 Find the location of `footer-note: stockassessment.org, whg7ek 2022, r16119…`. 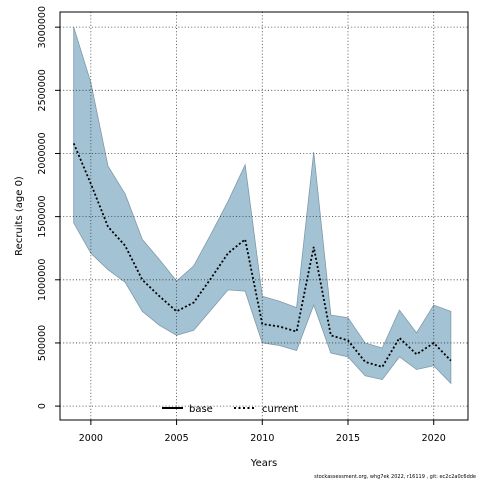

footer-note: stockassessment.org, whg7ek 2022, r16119… is located at coordinates (395, 477).